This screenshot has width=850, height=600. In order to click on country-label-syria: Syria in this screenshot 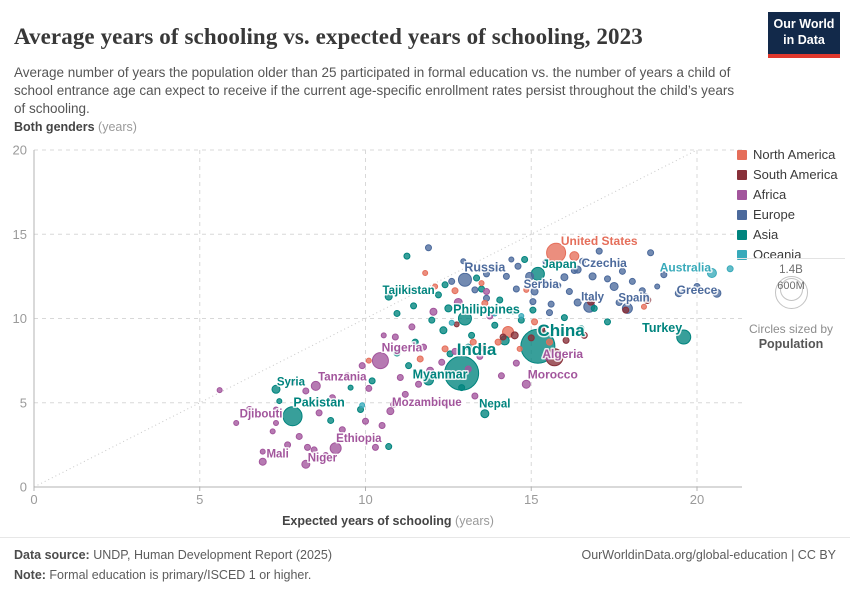, I will do `click(291, 382)`.